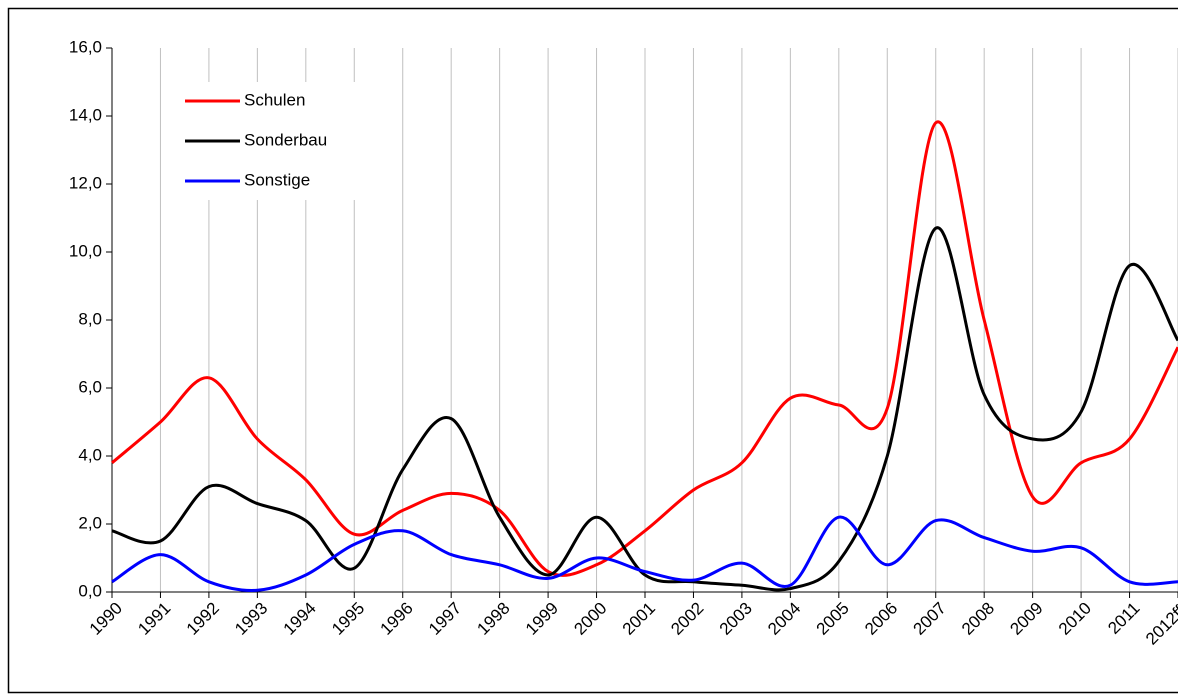 This screenshot has width=1178, height=695. Describe the element at coordinates (85, 250) in the screenshot. I see `y-tick-label: 10,0` at that location.